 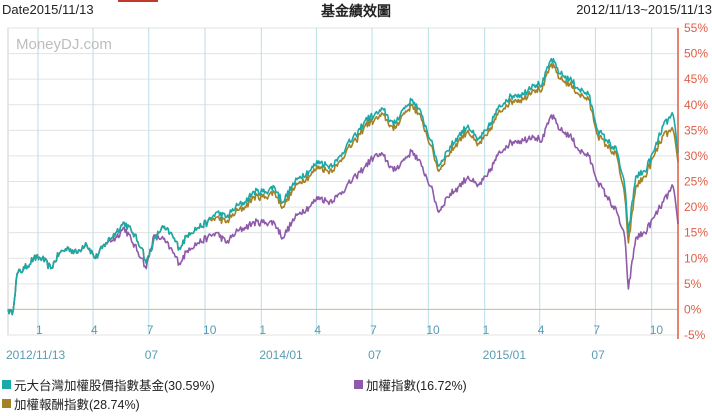 What do you see at coordinates (696, 233) in the screenshot?
I see `y-tick-label: 15%` at bounding box center [696, 233].